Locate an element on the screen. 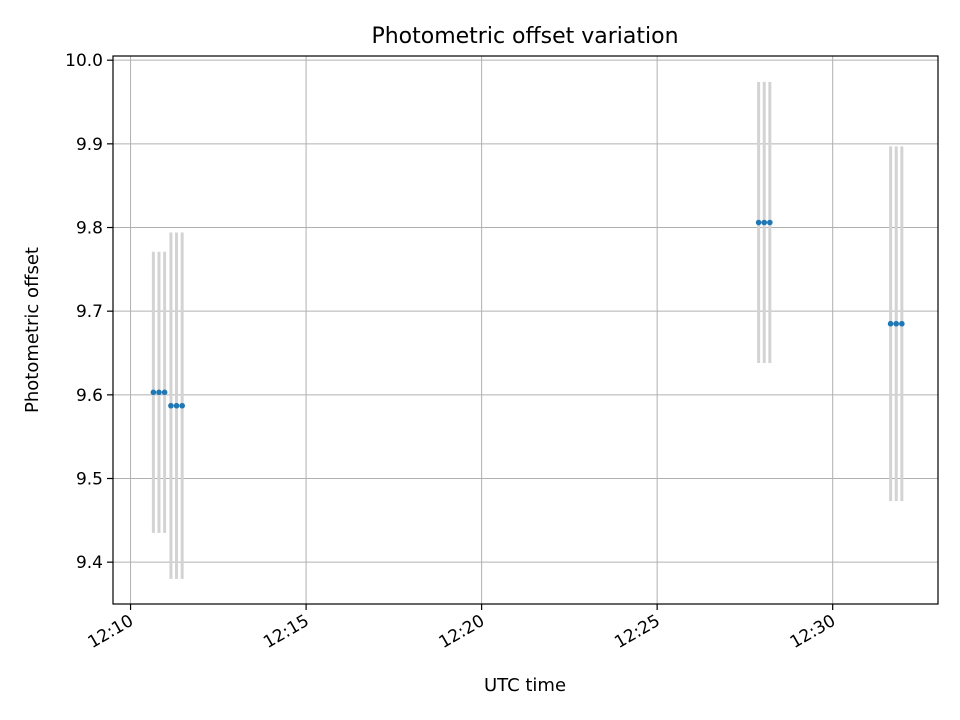 The height and width of the screenshot is (720, 960). y-tick-label: 9.6 is located at coordinates (89, 396).